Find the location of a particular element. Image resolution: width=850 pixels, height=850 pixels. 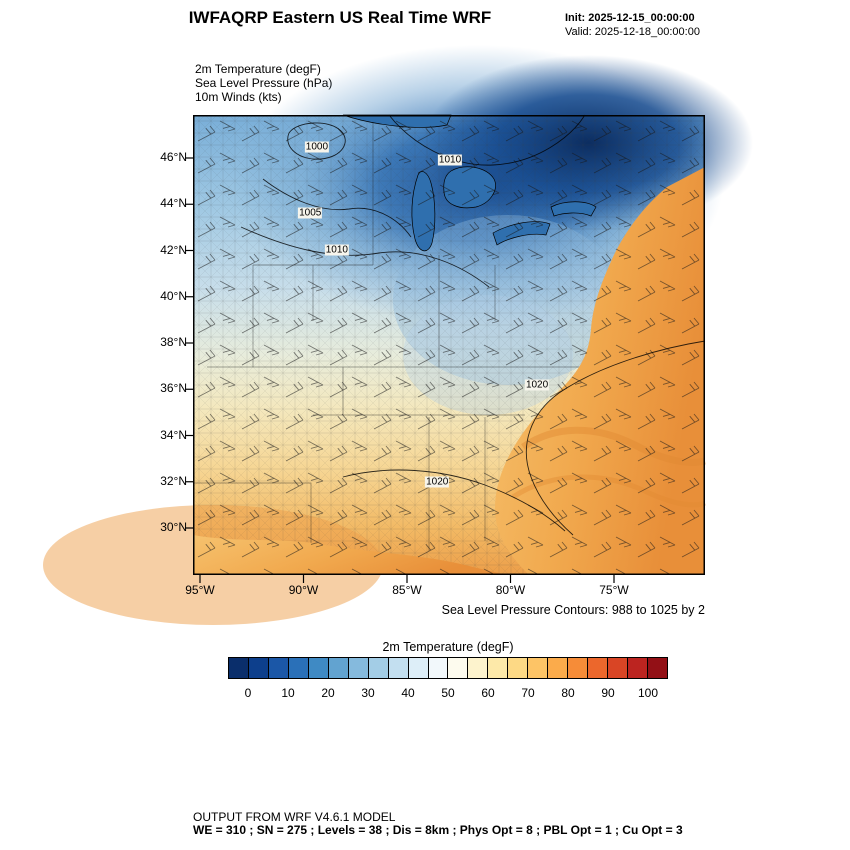

pressure-contour-label: 1005 is located at coordinates (310, 213).